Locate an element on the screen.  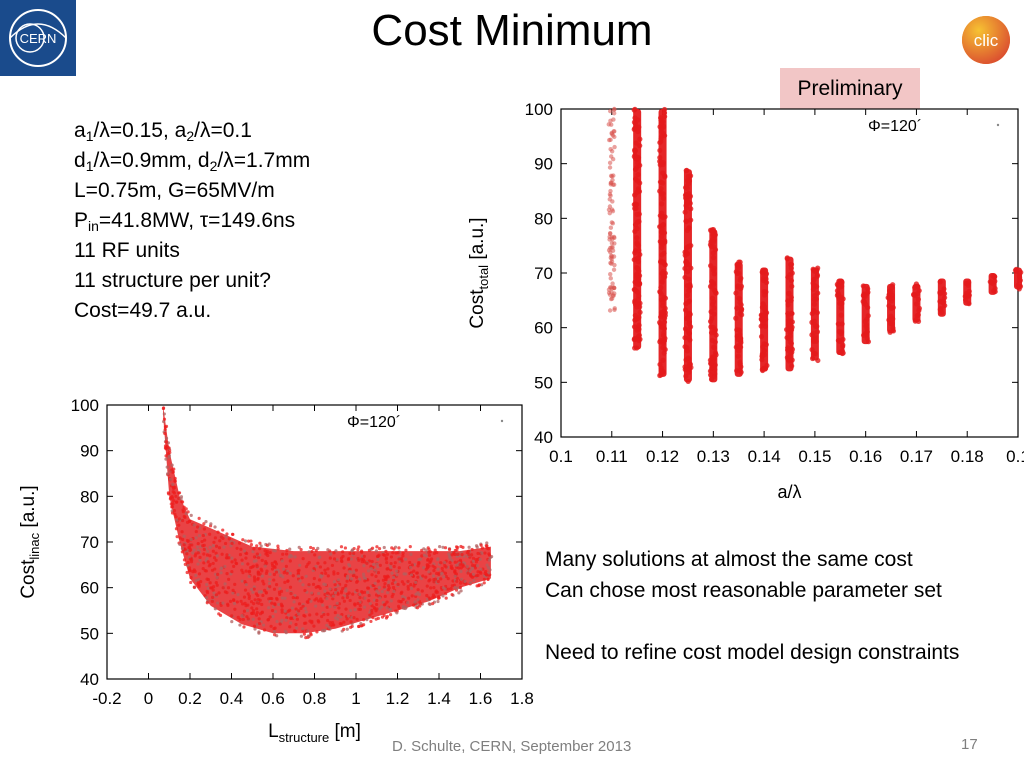
x-tick-label: -0.2 is located at coordinates (106, 698).